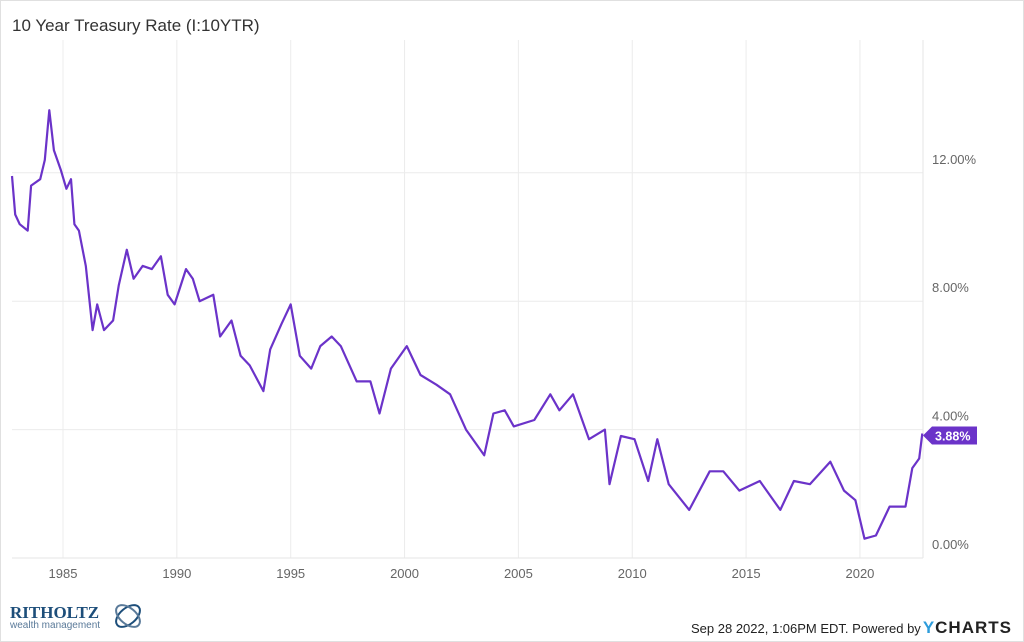 This screenshot has height=642, width=1024. Describe the element at coordinates (518, 573) in the screenshot. I see `x-tick-label: 2005` at that location.